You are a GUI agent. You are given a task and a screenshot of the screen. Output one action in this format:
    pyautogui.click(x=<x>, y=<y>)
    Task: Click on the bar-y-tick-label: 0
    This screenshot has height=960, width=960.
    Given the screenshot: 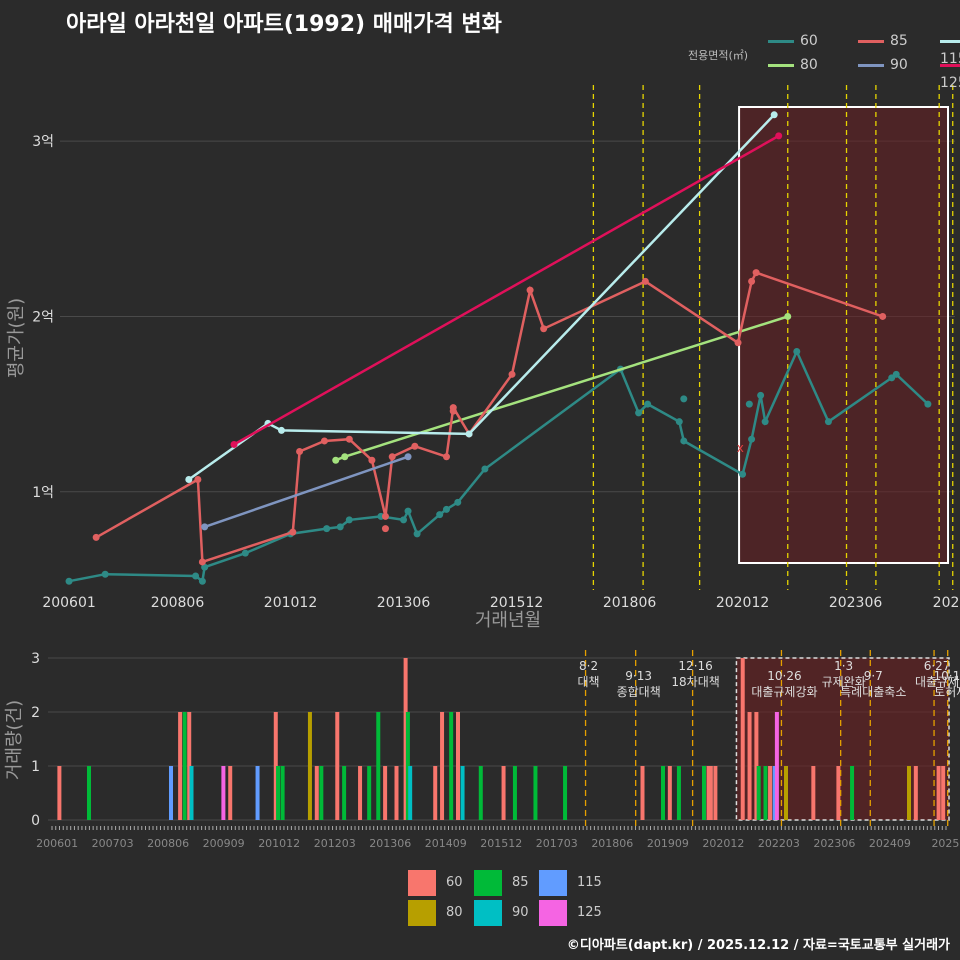 What is the action you would take?
    pyautogui.click(x=35, y=821)
    